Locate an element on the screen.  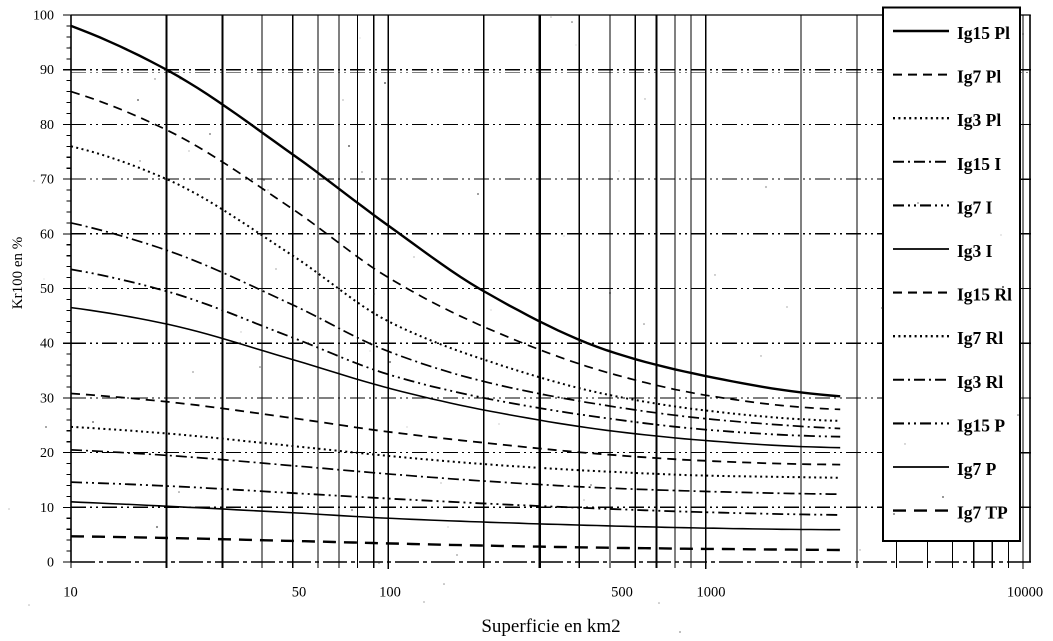
svg-text: Ig15 Pl is located at coordinates (983, 33).